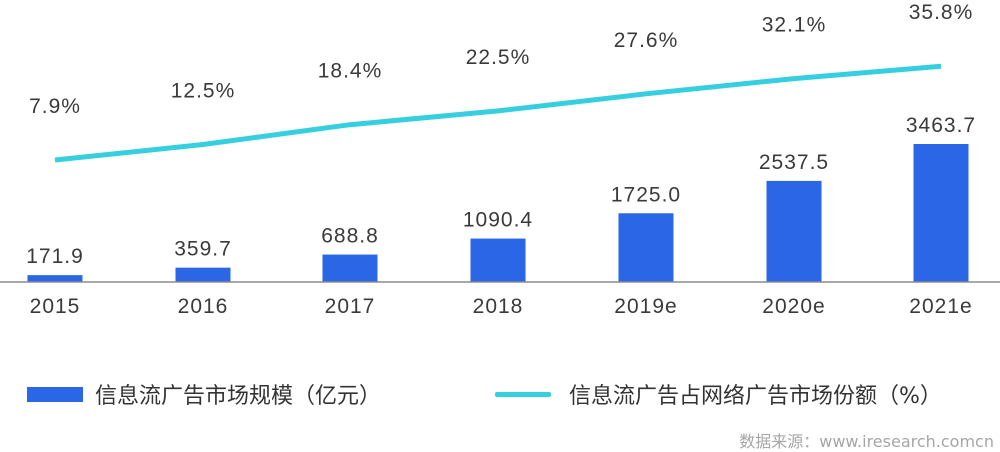 The width and height of the screenshot is (1000, 452). Describe the element at coordinates (498, 306) in the screenshot. I see `x-tick-label: 2018` at that location.